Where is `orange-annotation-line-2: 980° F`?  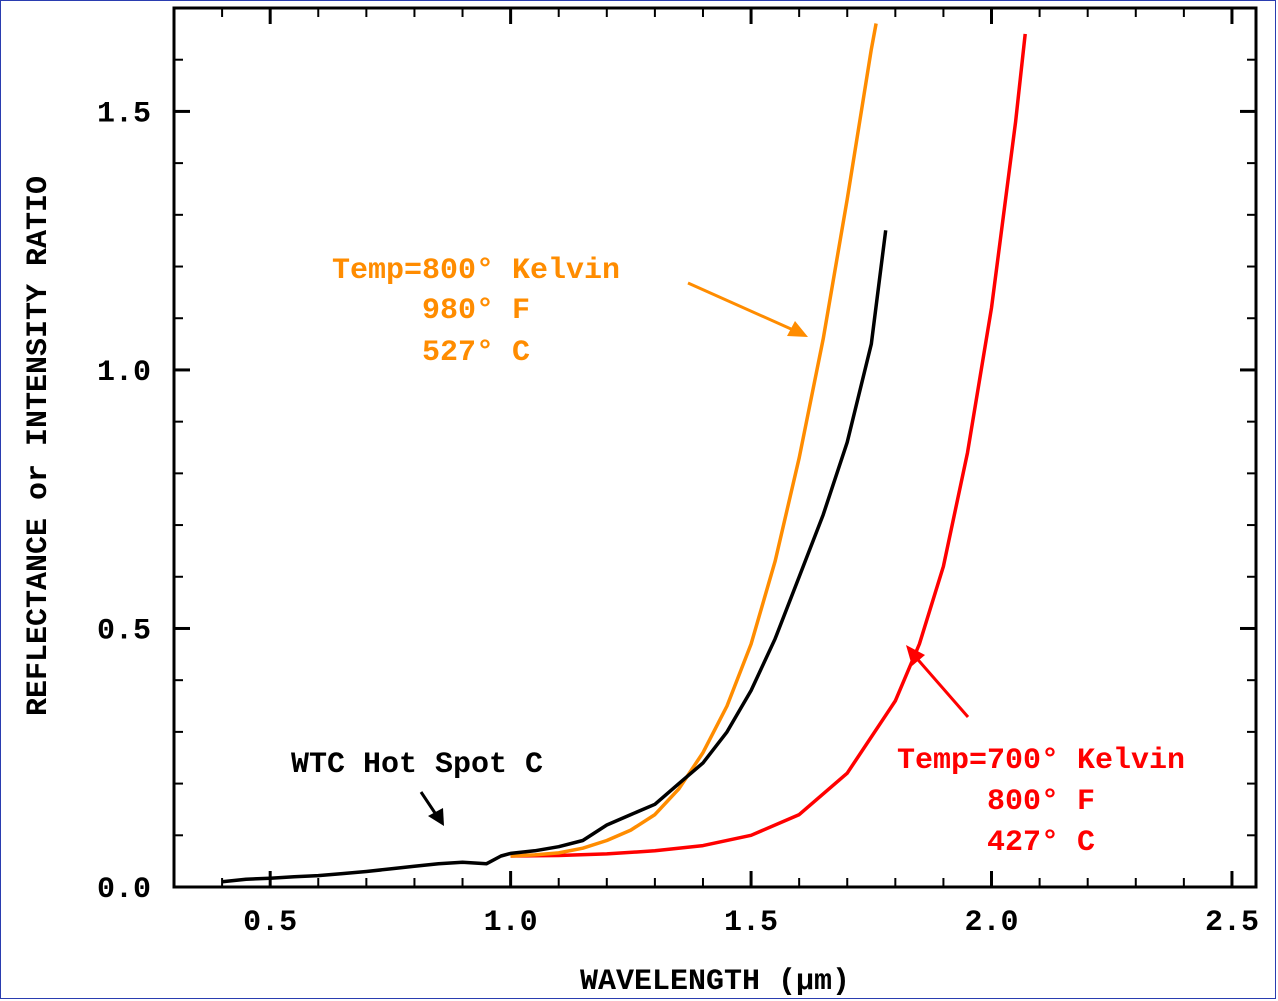 orange-annotation-line-2: 980° F is located at coordinates (476, 311).